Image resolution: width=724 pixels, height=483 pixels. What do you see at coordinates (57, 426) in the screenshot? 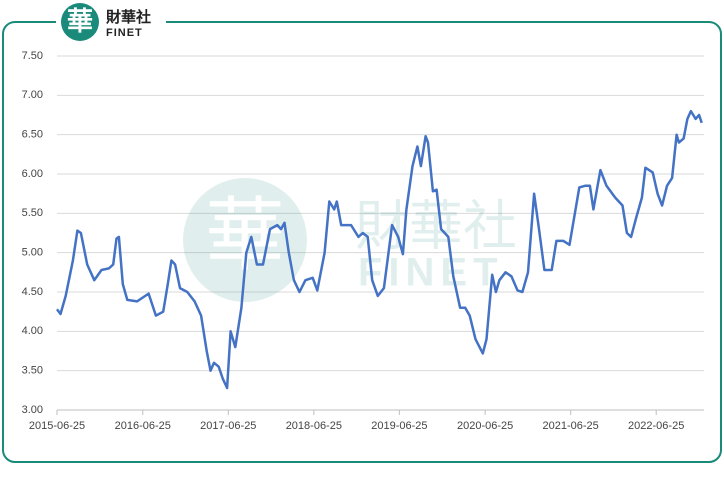
I see `x-tick-label: 2015-06-25` at bounding box center [57, 426].